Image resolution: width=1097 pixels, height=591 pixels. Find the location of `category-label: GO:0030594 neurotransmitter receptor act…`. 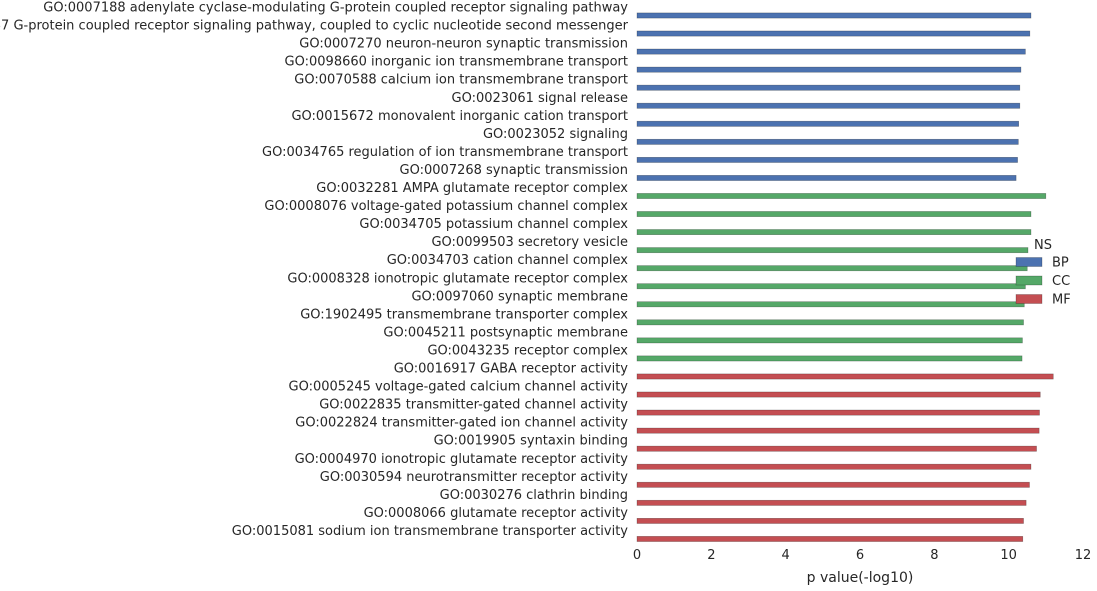

category-label: GO:0030594 neurotransmitter receptor act… is located at coordinates (474, 477).